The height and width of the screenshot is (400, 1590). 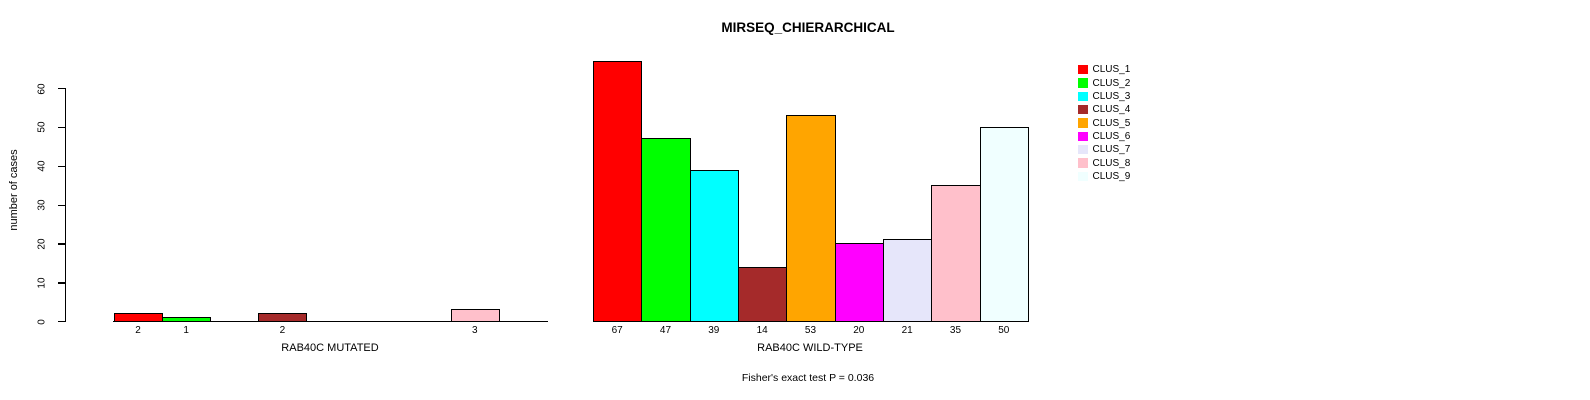 I want to click on y-tick-label: 0, so click(x=42, y=321).